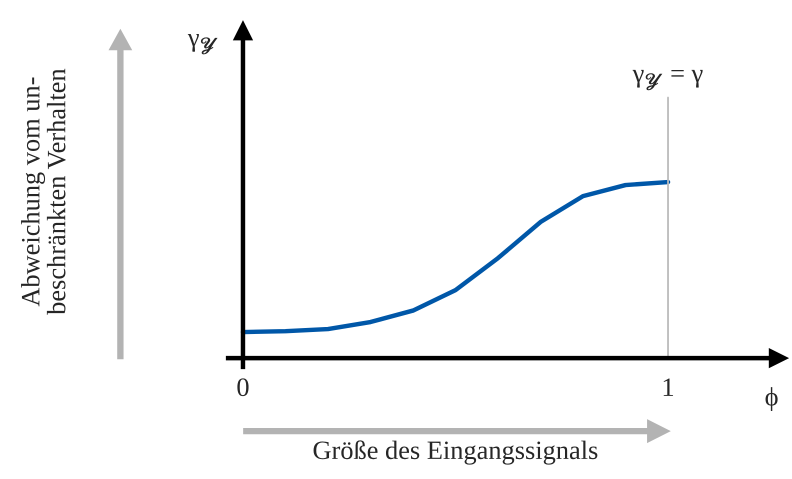 The width and height of the screenshot is (792, 479). Describe the element at coordinates (772, 399) in the screenshot. I see `x-axis-title: ϕ` at that location.